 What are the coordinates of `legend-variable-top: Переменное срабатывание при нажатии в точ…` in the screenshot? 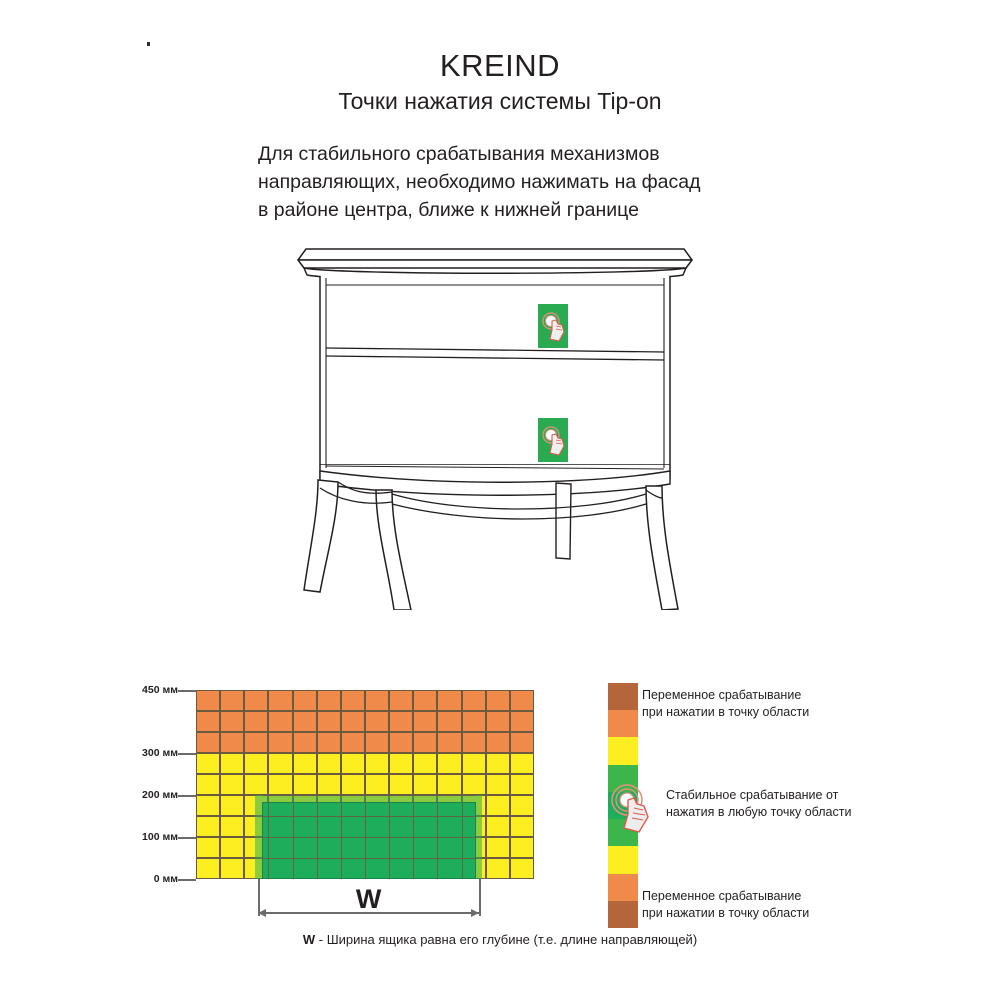 It's located at (725, 704).